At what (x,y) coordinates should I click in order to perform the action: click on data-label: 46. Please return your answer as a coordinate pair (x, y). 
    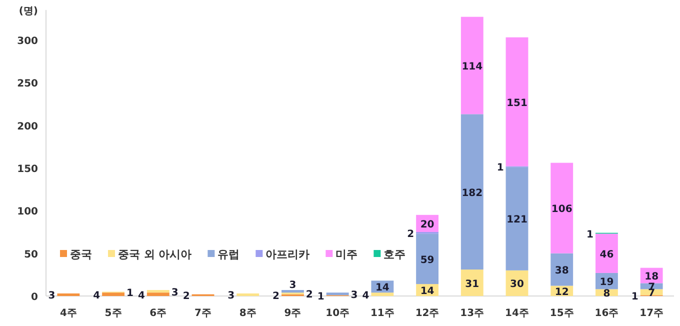
    Looking at the image, I should click on (607, 254).